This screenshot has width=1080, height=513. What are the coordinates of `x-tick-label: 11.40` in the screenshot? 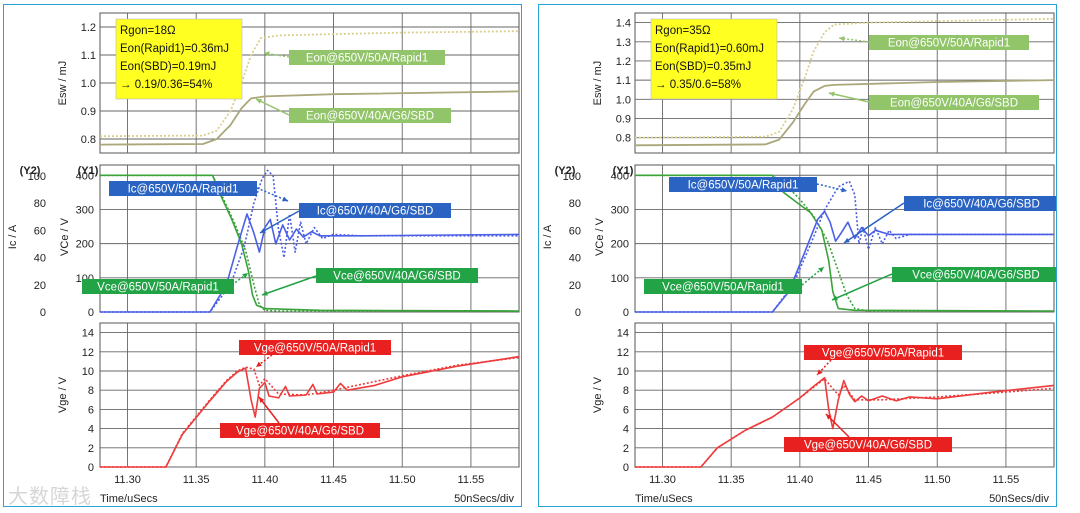 It's located at (799, 480).